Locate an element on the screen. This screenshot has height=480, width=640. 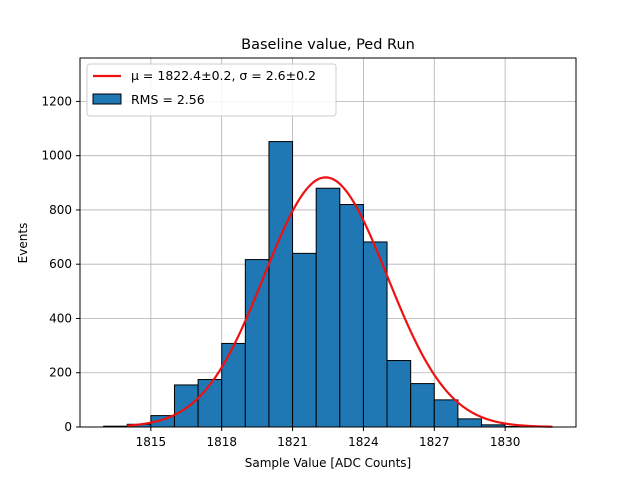
x-tick-label: 1818 is located at coordinates (221, 442).